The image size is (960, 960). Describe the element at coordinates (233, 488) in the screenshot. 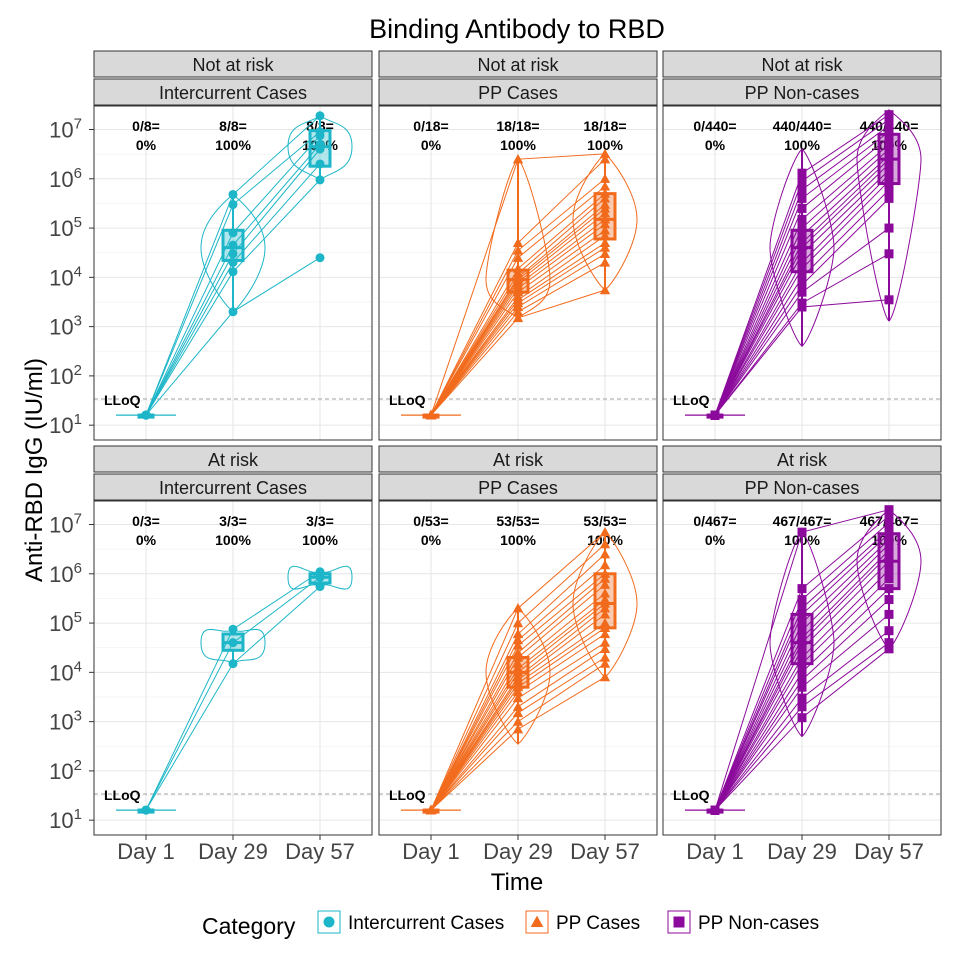

I see `strip-col-label: Intercurrent Cases` at that location.